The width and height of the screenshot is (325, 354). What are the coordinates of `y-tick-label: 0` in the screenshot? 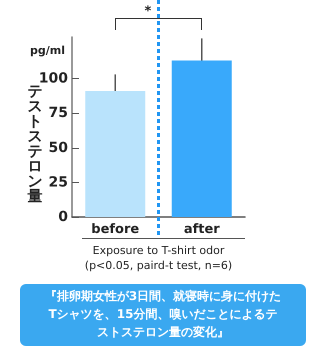 It's located at (63, 217).